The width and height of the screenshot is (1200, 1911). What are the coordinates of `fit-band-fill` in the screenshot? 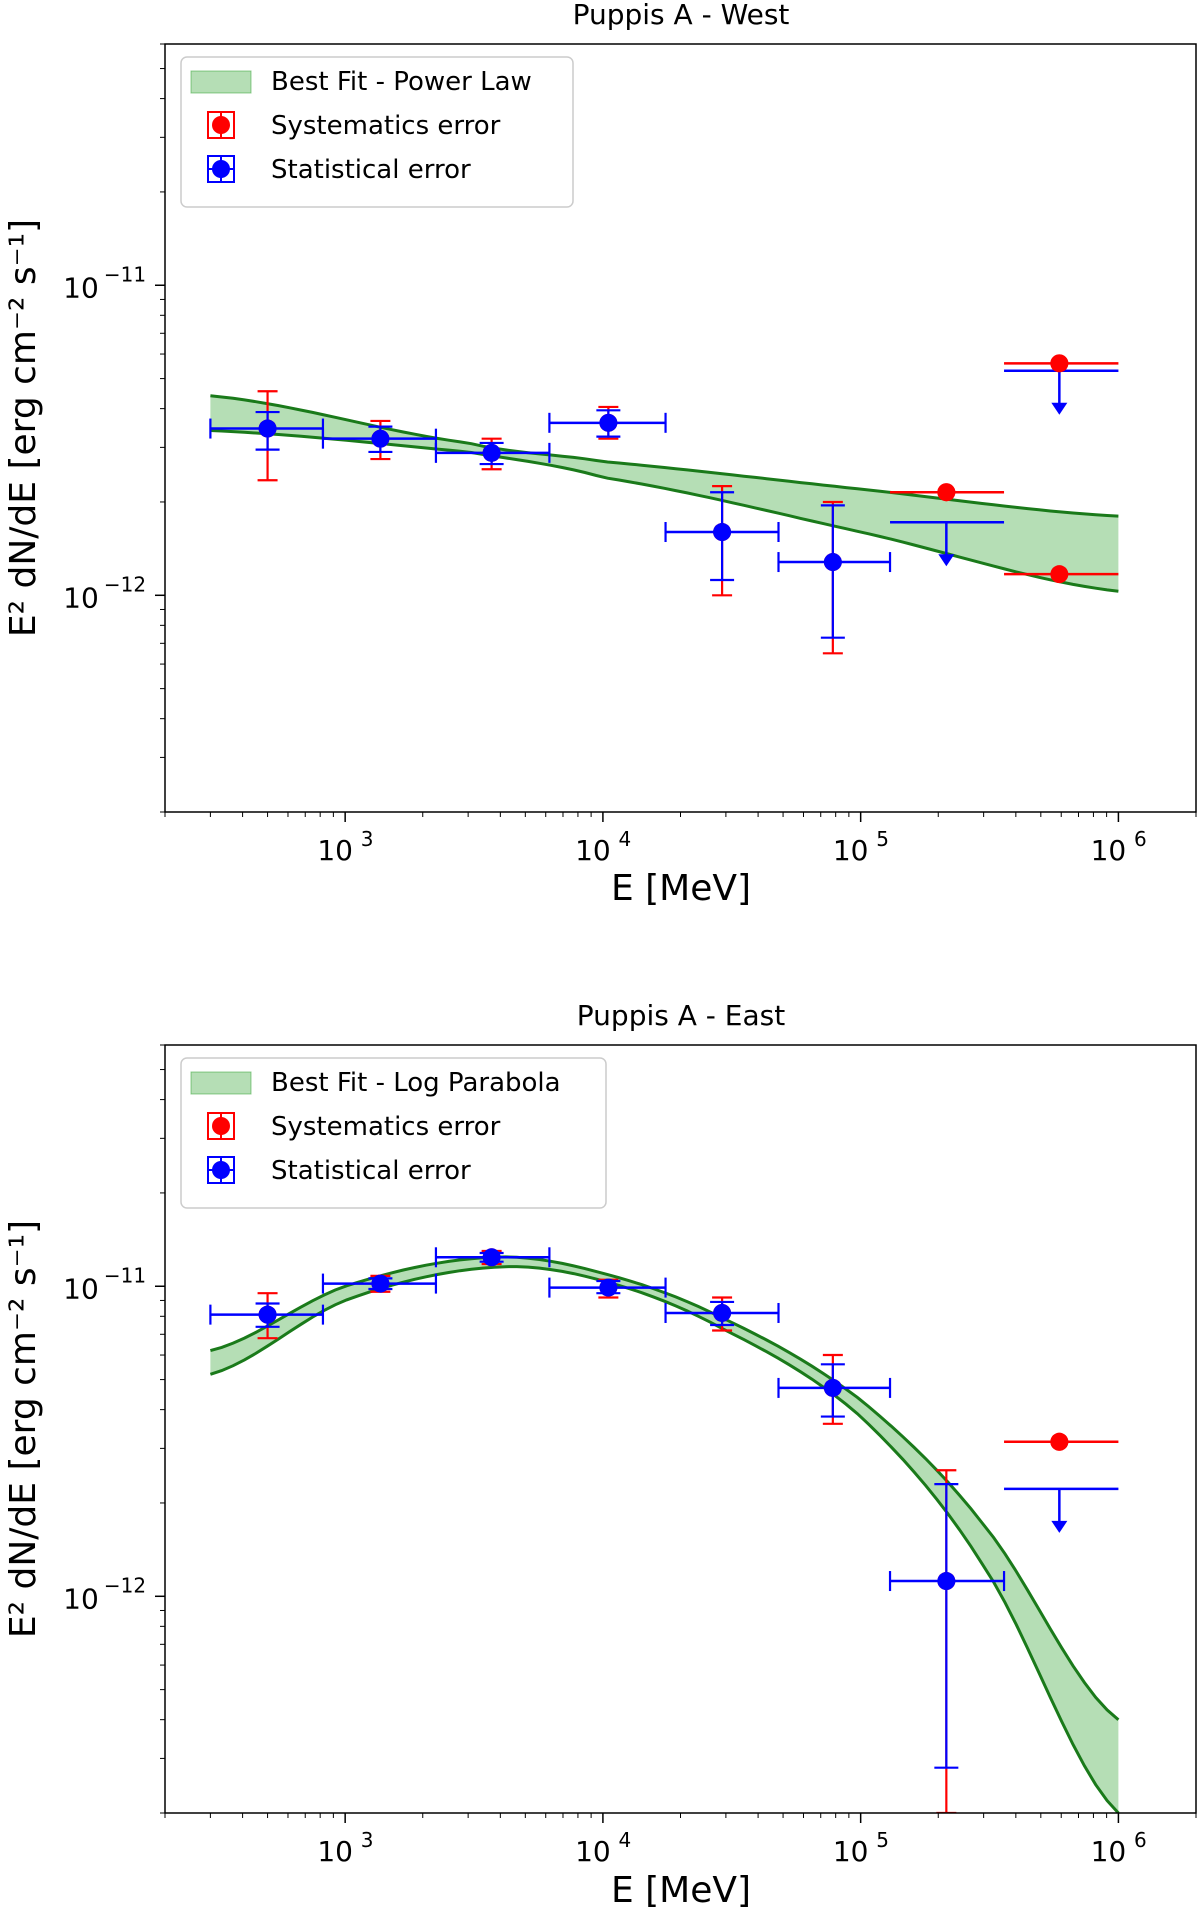 It's located at (664, 493).